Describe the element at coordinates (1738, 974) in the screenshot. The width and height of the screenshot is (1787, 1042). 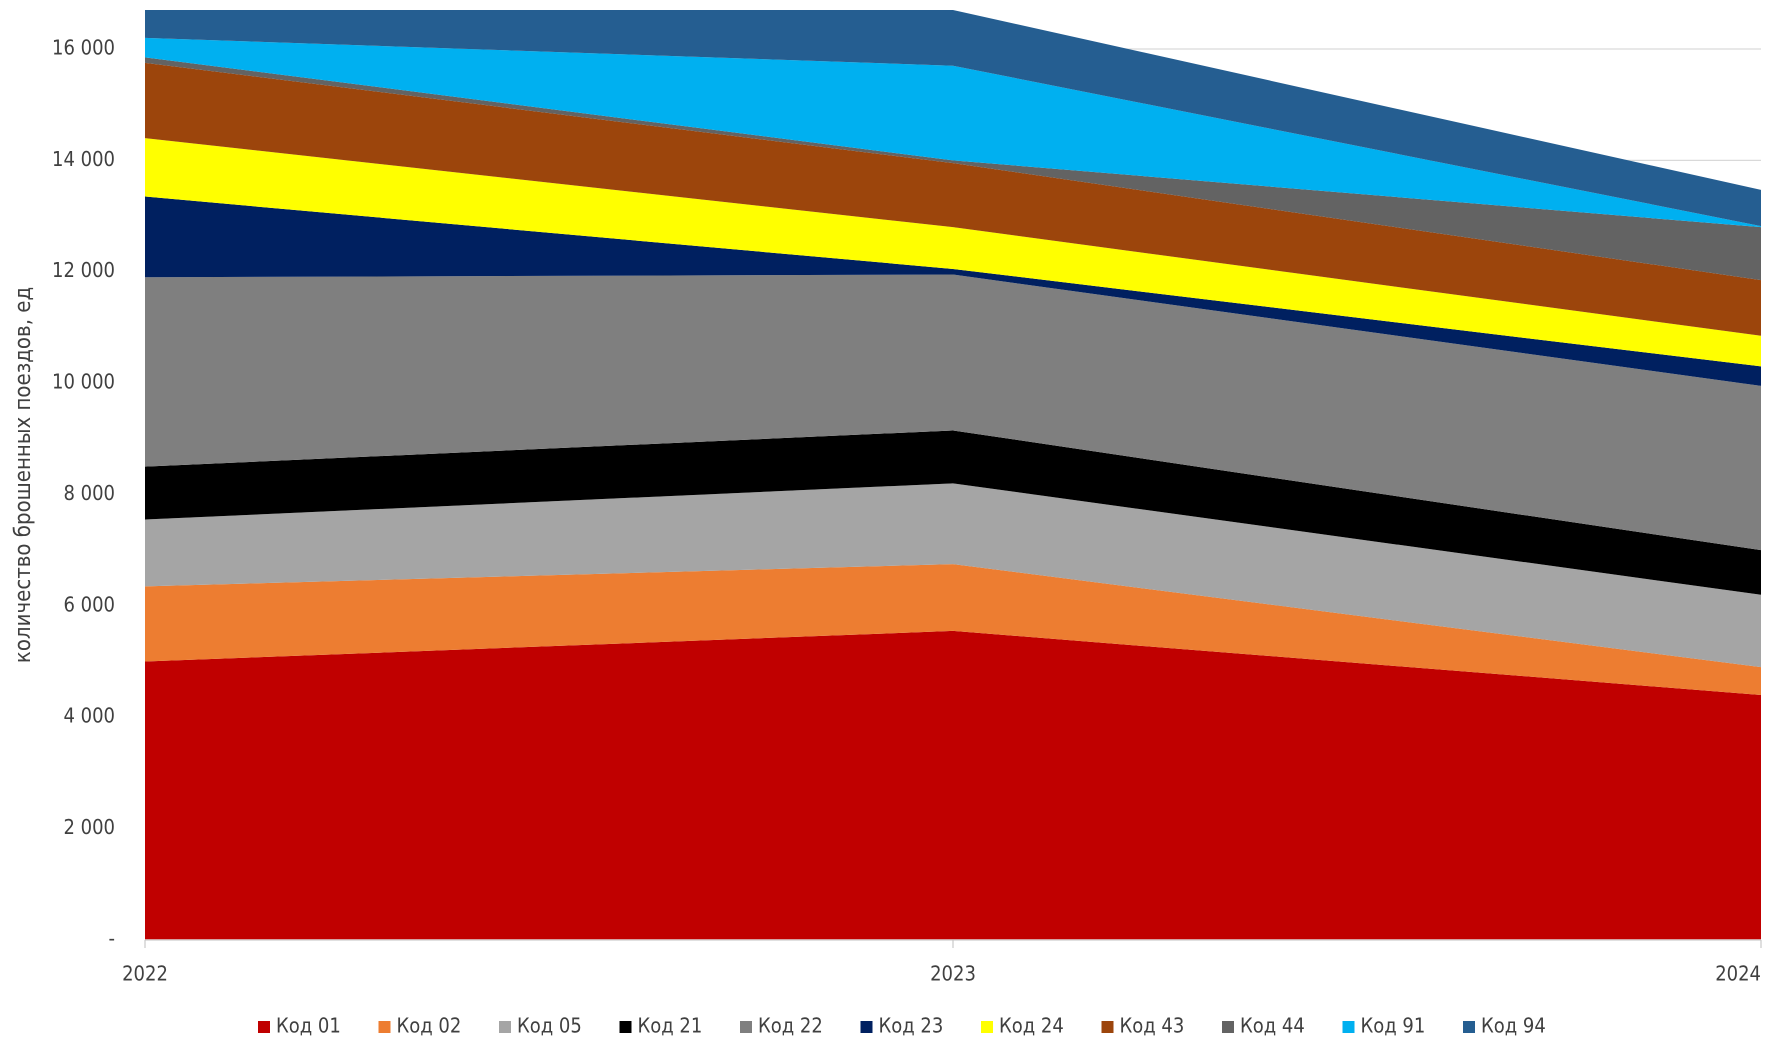
I see `x-tick-label: 2024` at that location.